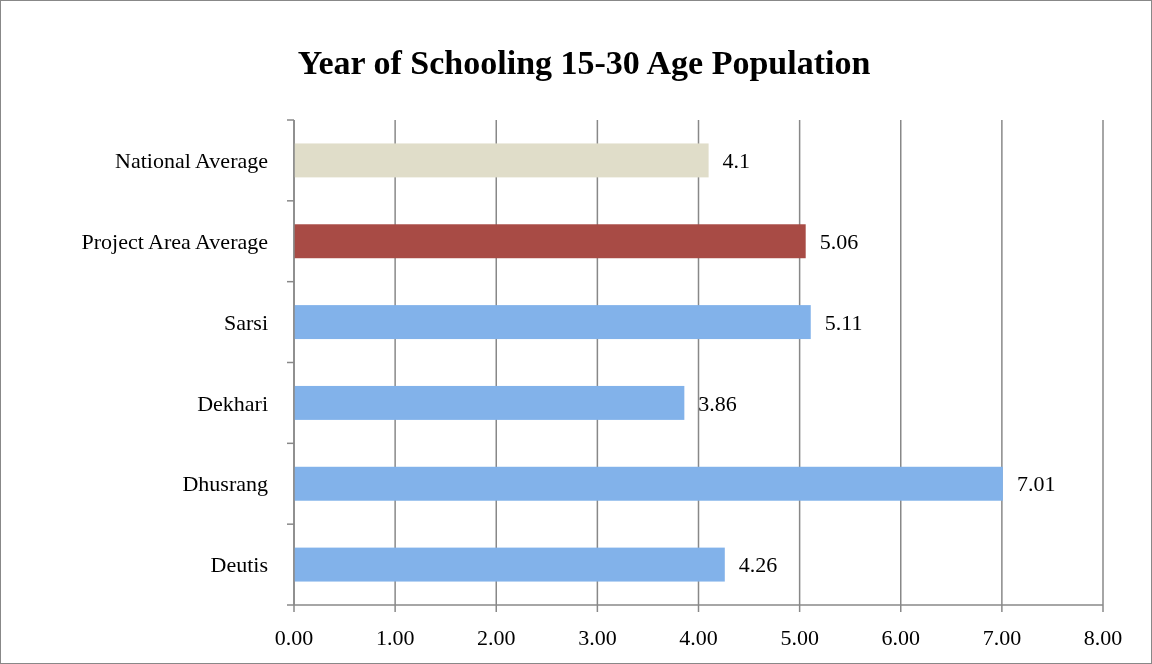 The width and height of the screenshot is (1152, 664). What do you see at coordinates (900, 637) in the screenshot?
I see `x-tick-label: 6.00` at bounding box center [900, 637].